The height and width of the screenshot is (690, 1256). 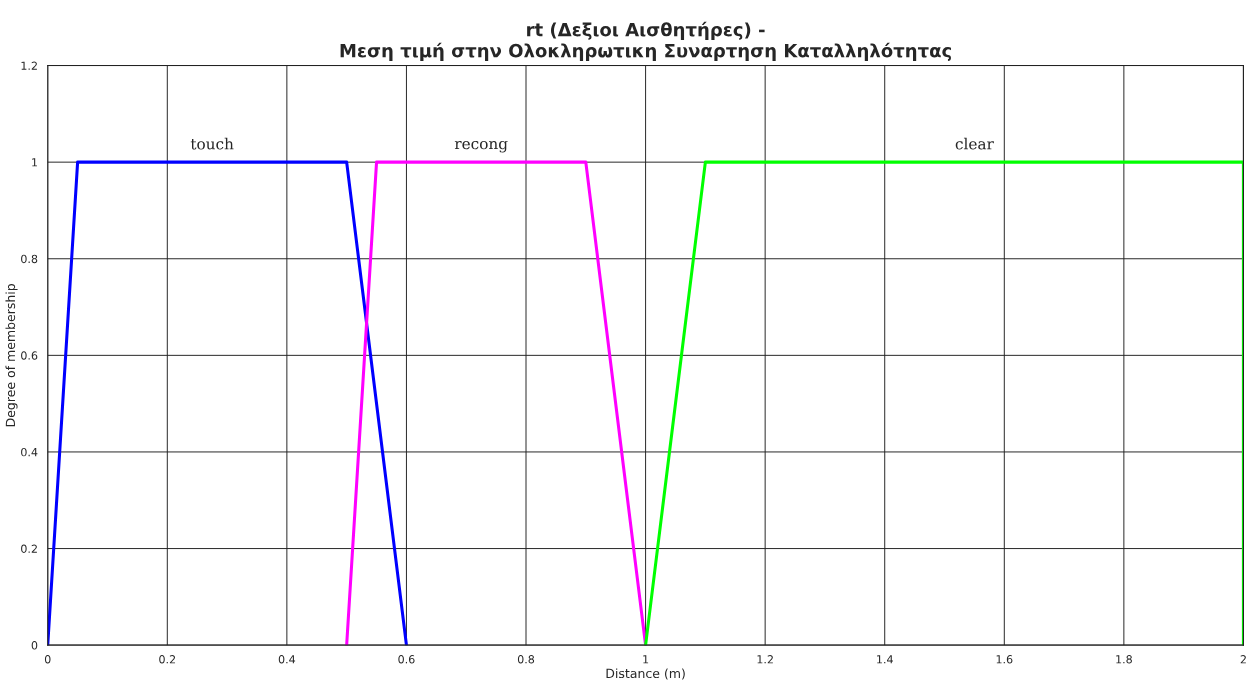 I want to click on y-tick-label: 0.2, so click(x=29, y=548).